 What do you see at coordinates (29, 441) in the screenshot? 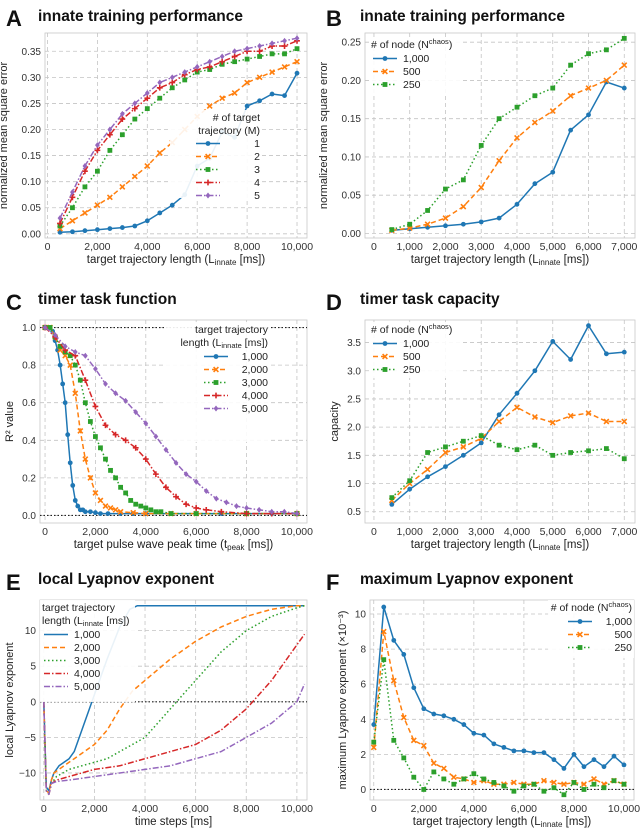
I see `y-tick-label: 0.4` at bounding box center [29, 441].